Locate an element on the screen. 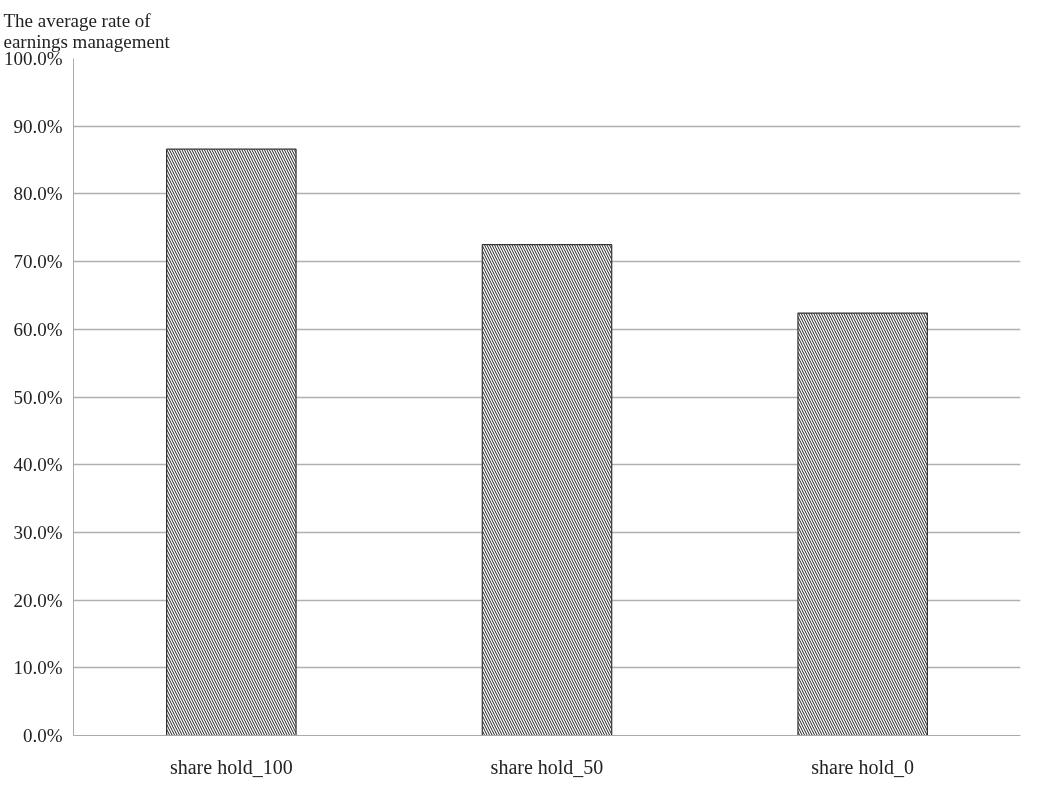  y-tick-label: 10.0% is located at coordinates (38, 668).